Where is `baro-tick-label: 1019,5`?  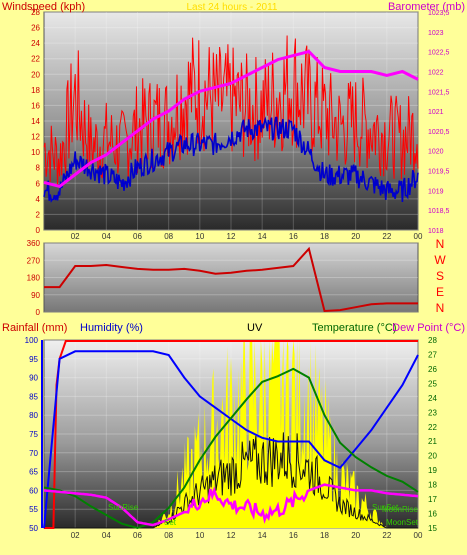 baro-tick-label: 1019,5 is located at coordinates (439, 172).